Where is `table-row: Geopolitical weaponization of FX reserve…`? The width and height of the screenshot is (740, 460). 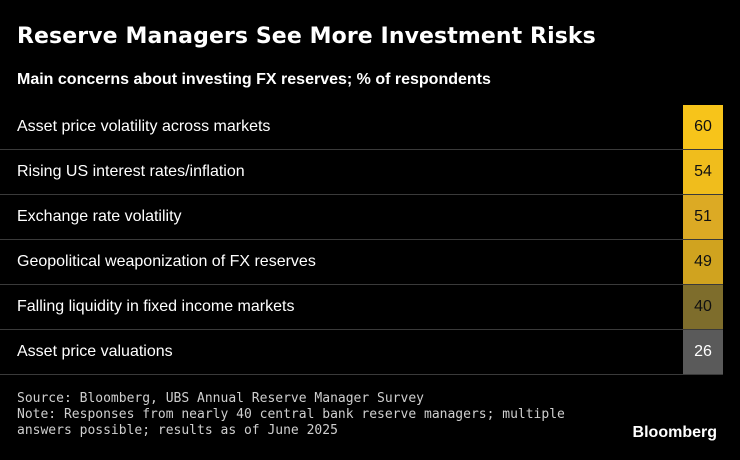 table-row: Geopolitical weaponization of FX reserve… is located at coordinates (361, 262).